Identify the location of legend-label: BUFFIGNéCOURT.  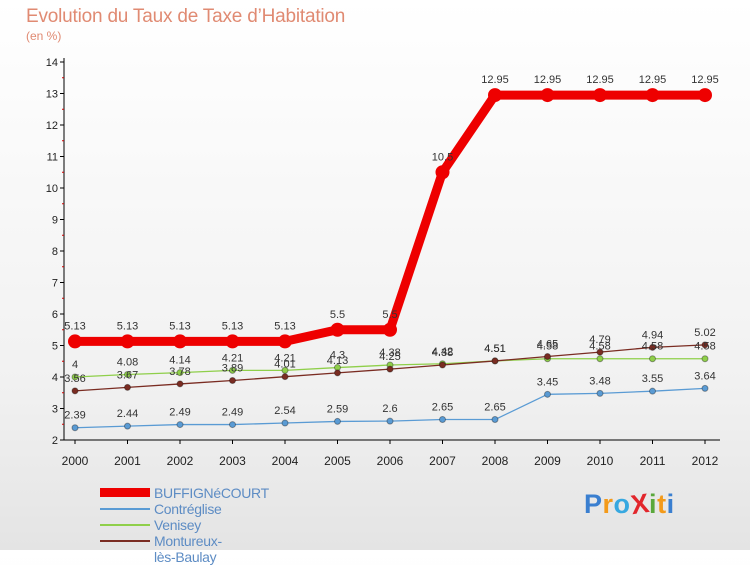
(211, 493).